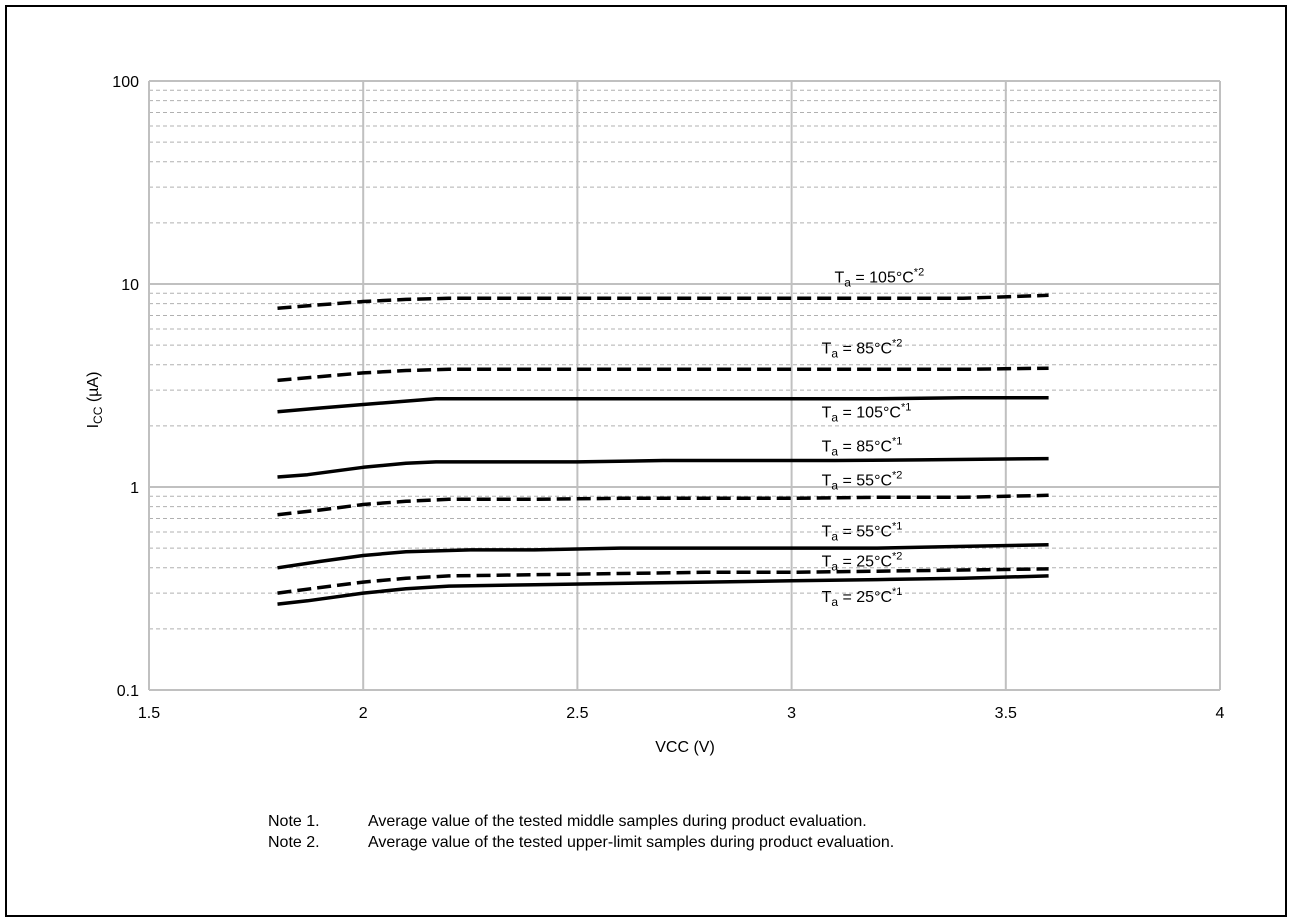 The image size is (1291, 917). What do you see at coordinates (1006, 713) in the screenshot?
I see `x-tick-label: 3.5` at bounding box center [1006, 713].